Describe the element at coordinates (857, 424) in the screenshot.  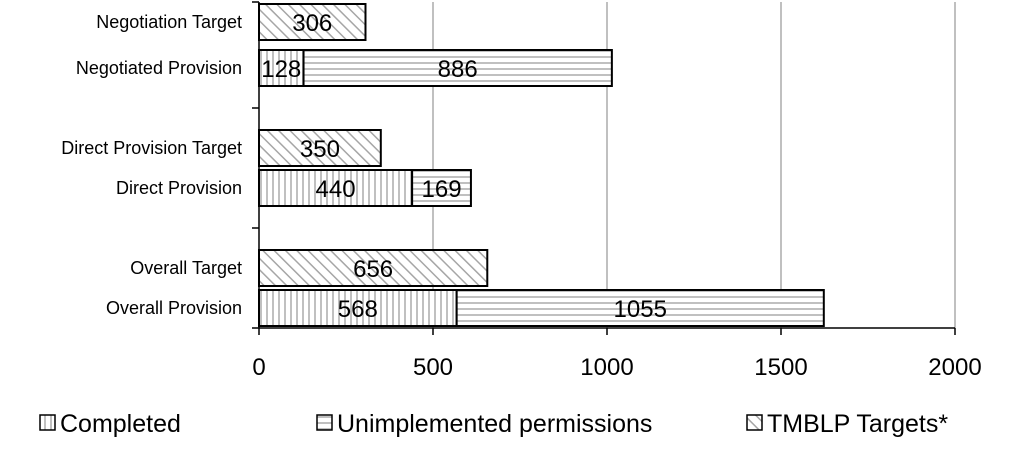
I see `legend-label: TMBLP Targets*` at that location.